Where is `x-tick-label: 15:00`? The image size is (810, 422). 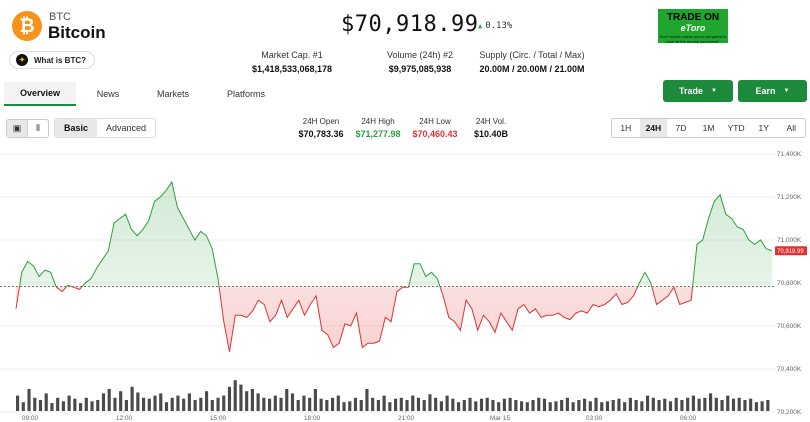
x-tick-label: 15:00 is located at coordinates (218, 418).